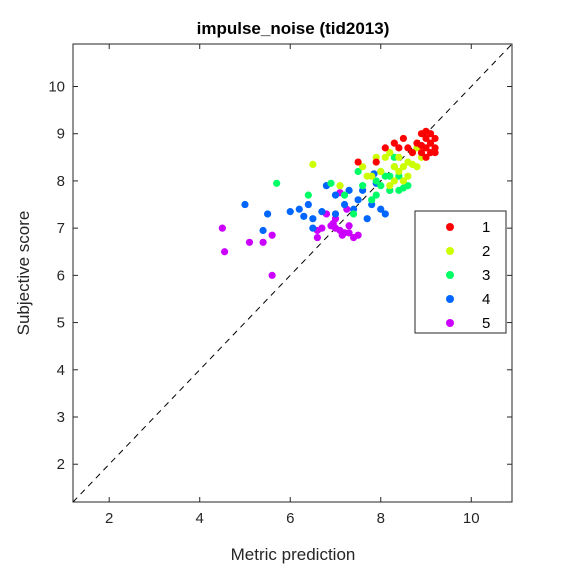 The image size is (567, 567). What do you see at coordinates (200, 518) in the screenshot?
I see `x-tick-label: 4` at bounding box center [200, 518].